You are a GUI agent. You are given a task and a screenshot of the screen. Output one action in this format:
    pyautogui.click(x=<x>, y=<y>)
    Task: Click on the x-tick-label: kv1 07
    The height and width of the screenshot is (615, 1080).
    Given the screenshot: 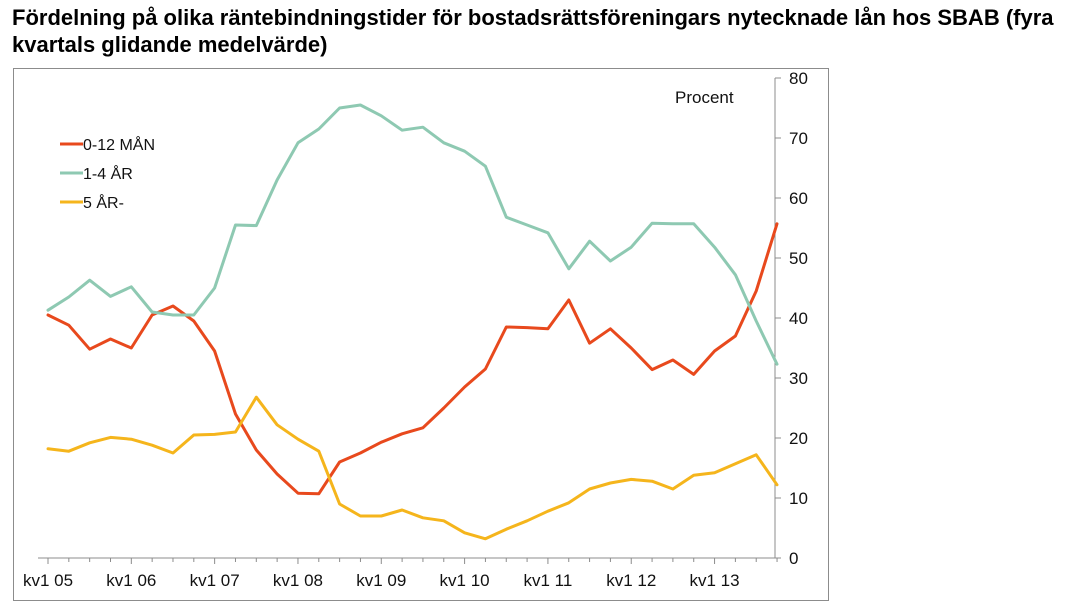 What is the action you would take?
    pyautogui.click(x=215, y=580)
    